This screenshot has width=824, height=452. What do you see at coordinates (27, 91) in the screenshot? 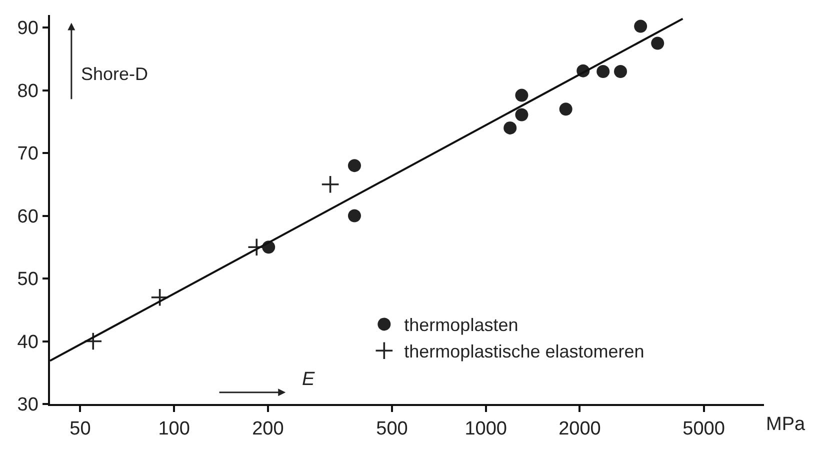
I see `y-tick-label: 80` at bounding box center [27, 91].